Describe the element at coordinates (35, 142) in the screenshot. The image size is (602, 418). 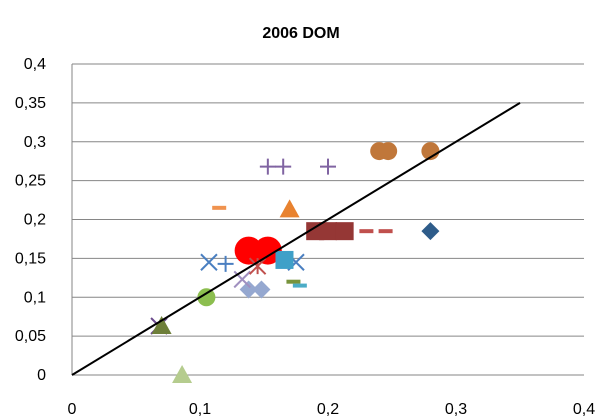
I see `y-tick-label: 0,3` at that location.